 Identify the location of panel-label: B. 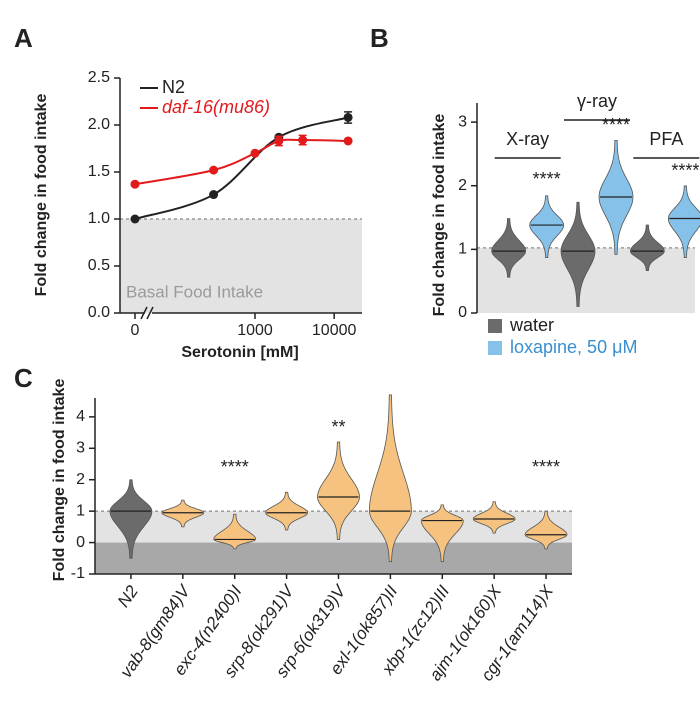
(379, 38).